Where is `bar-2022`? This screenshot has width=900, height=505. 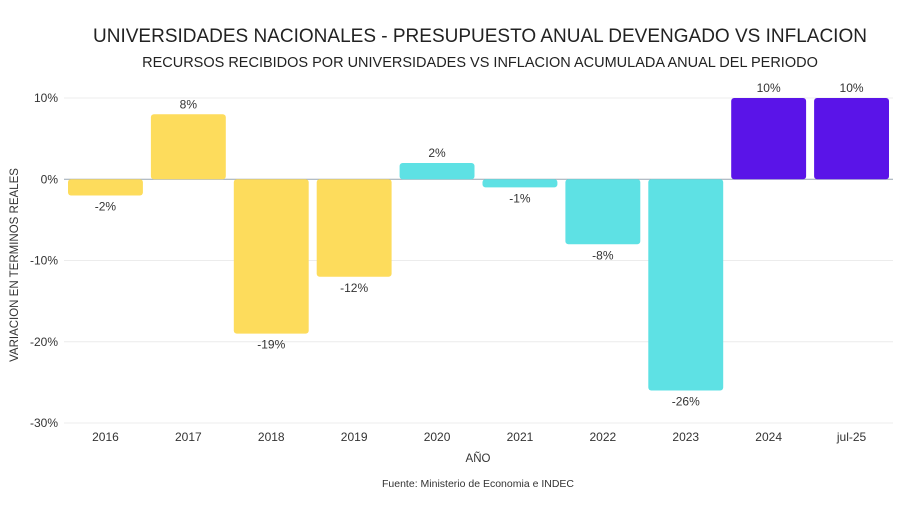 bar-2022 is located at coordinates (603, 212).